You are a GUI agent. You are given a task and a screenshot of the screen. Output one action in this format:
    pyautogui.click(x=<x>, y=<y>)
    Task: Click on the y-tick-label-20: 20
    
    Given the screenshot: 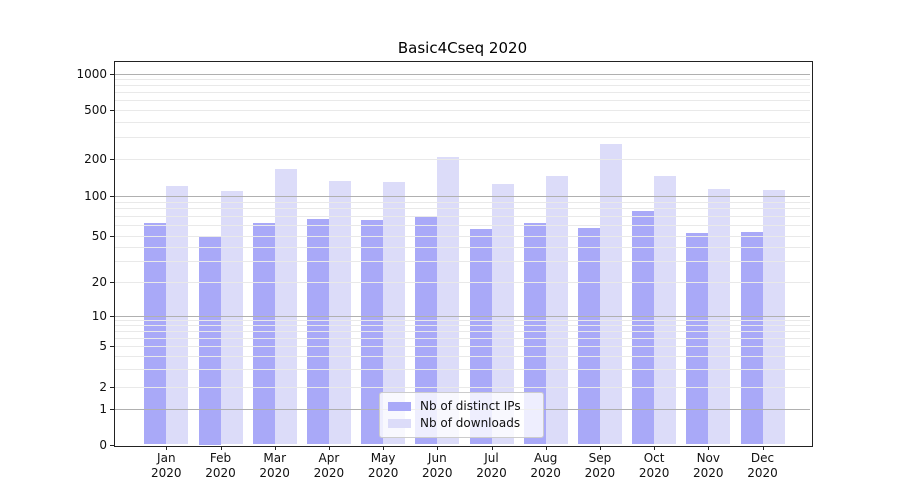 What is the action you would take?
    pyautogui.click(x=99, y=281)
    